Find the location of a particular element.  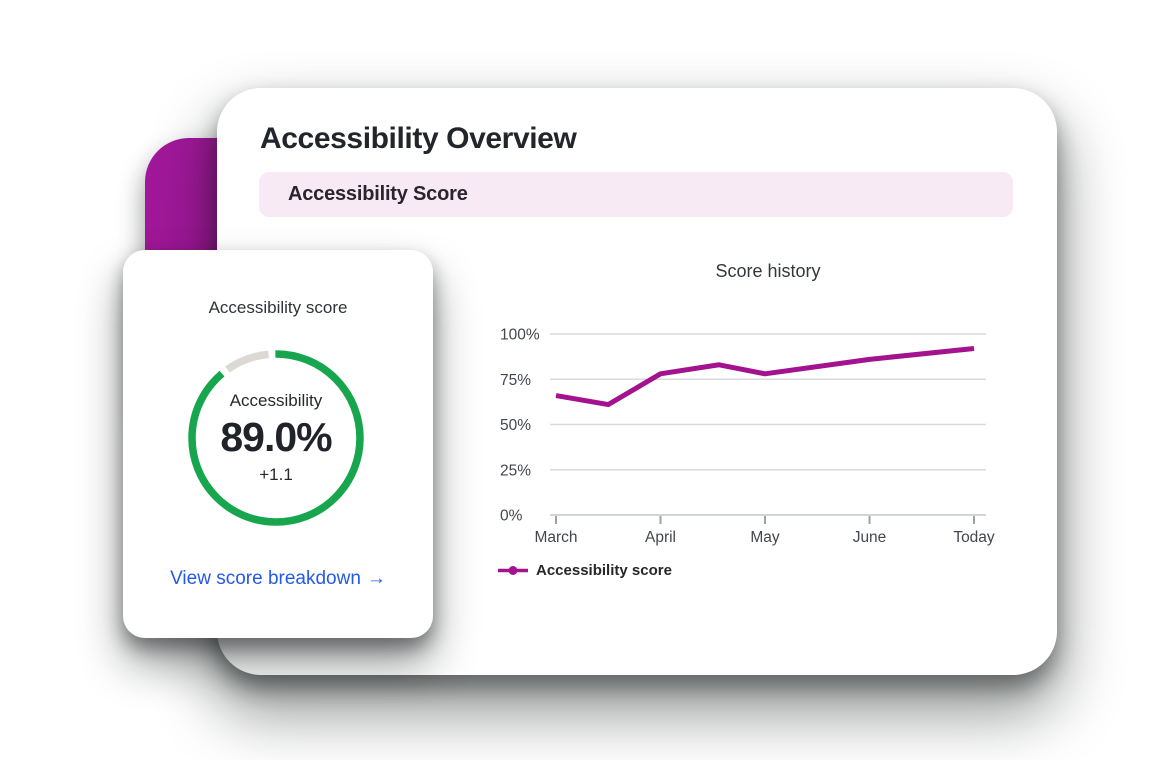

section-banner-accessibility-score: Accessibility Score is located at coordinates (636, 194).